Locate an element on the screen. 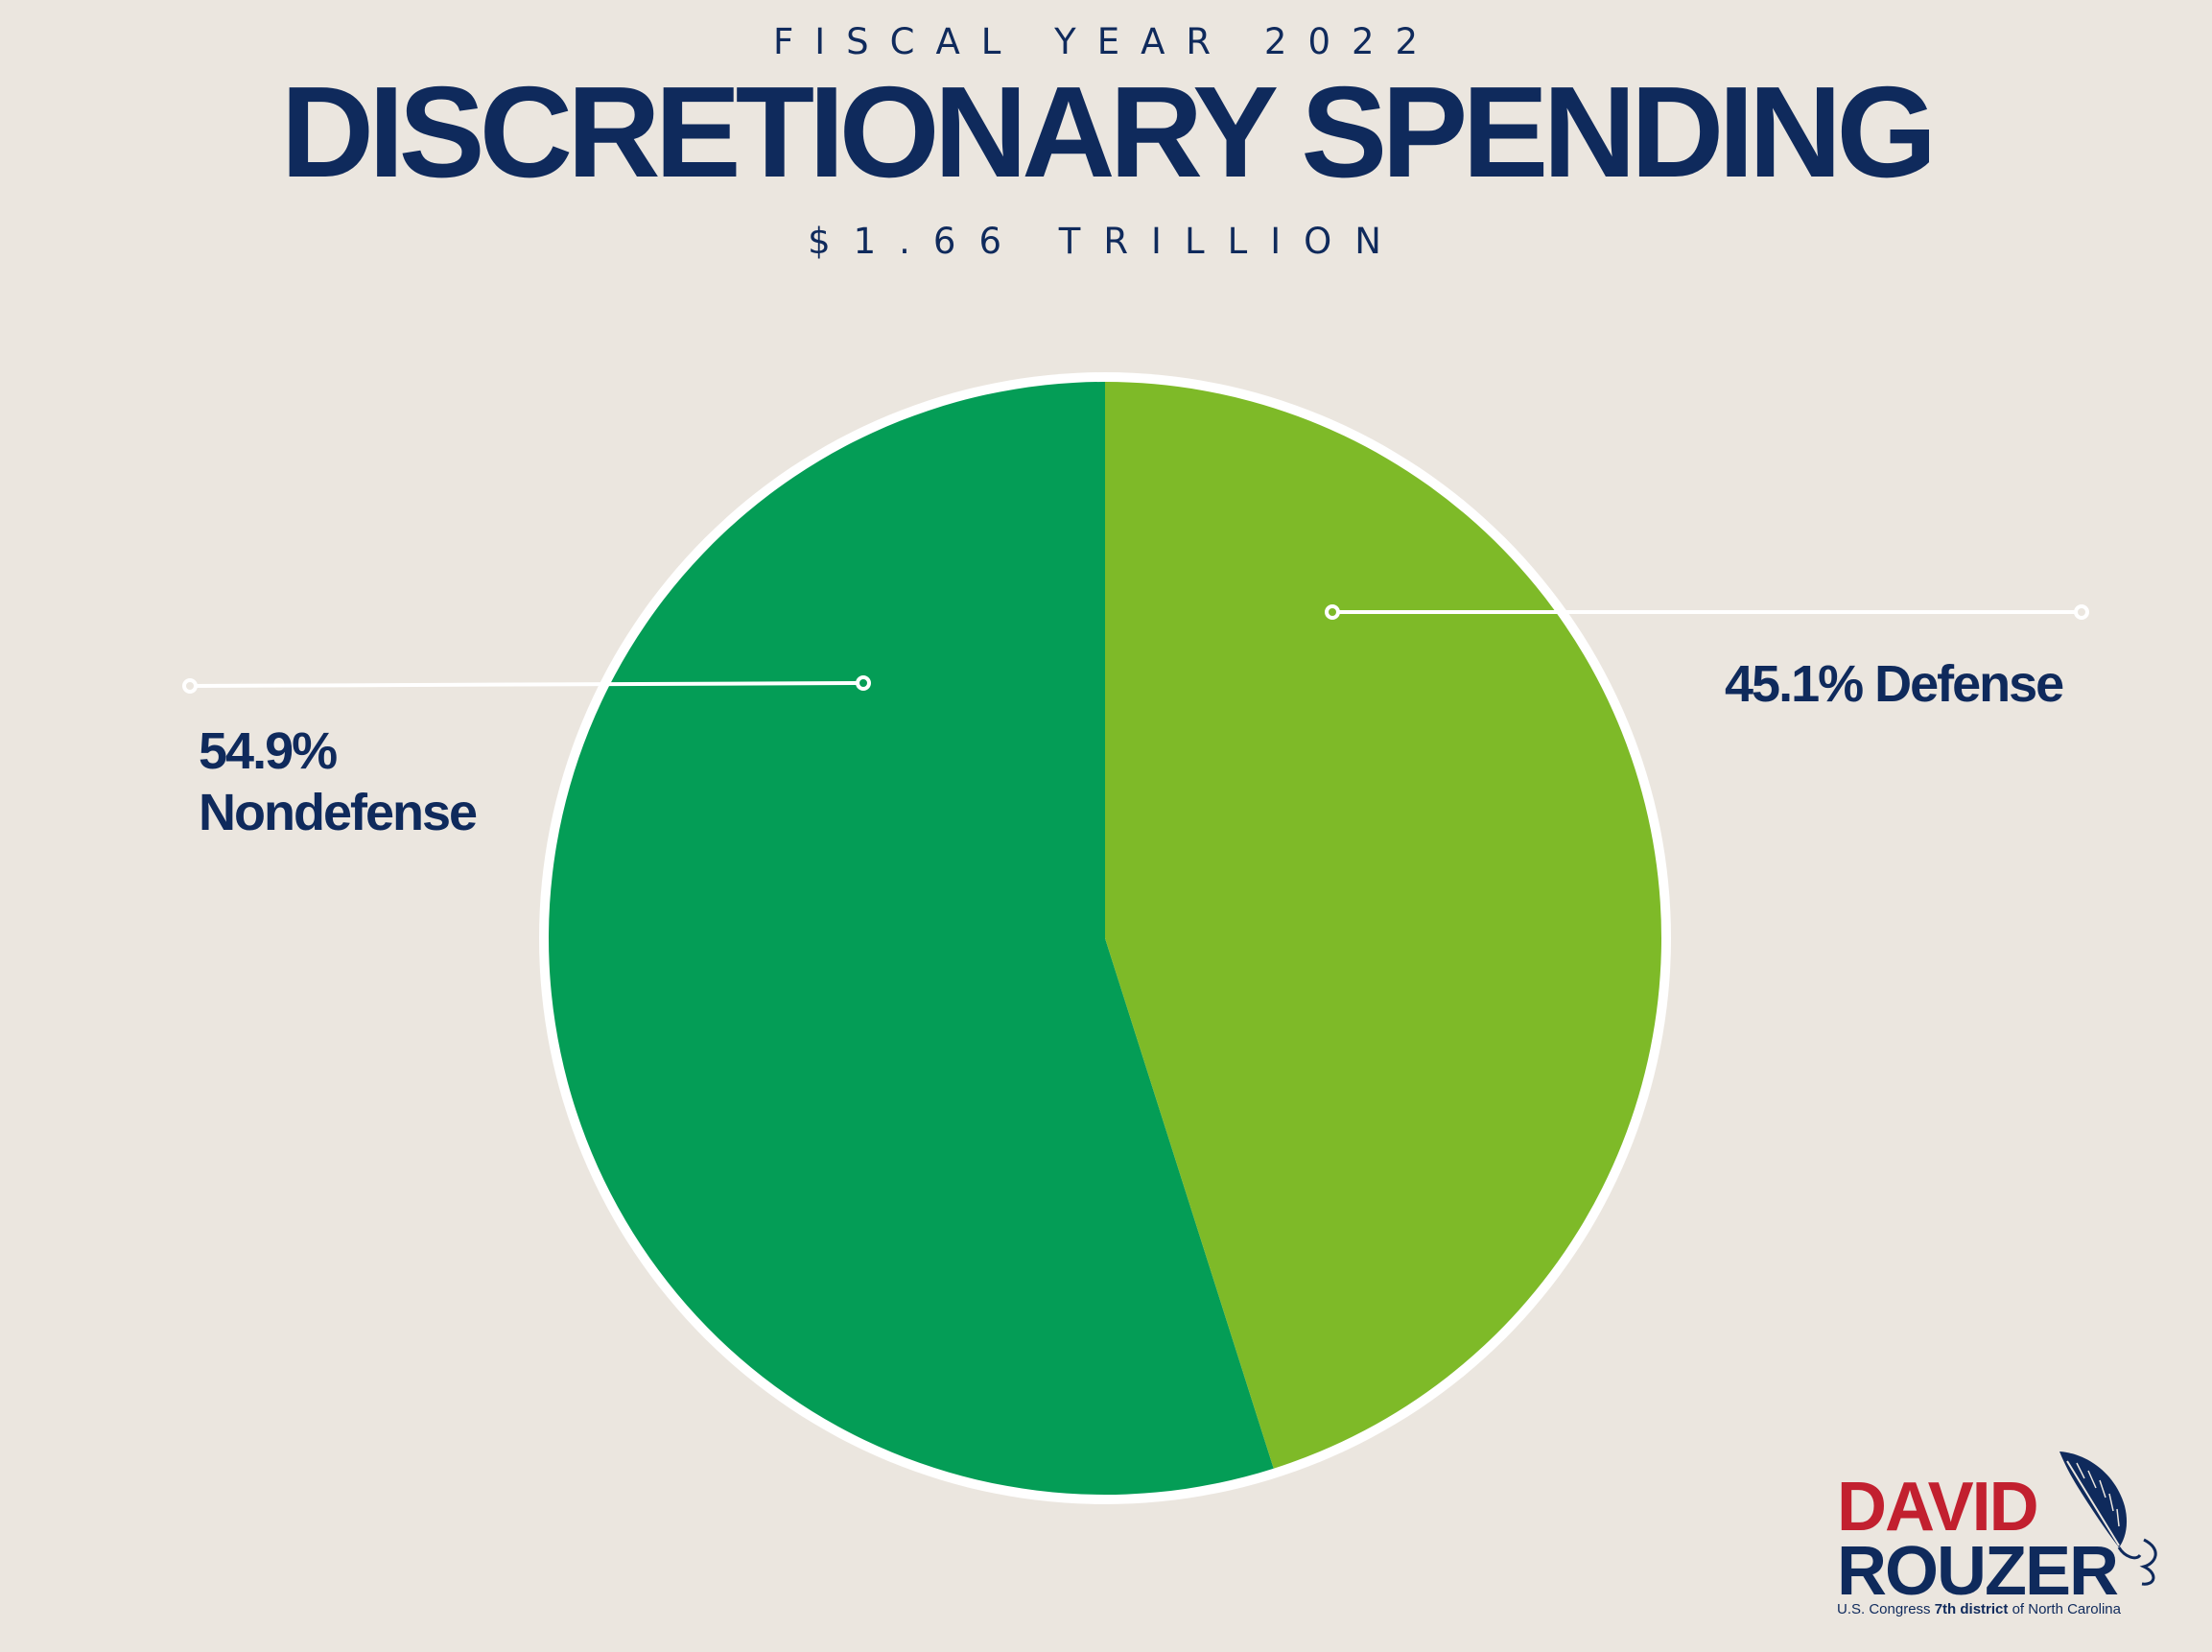  logo-name-last: ROUZER is located at coordinates (1978, 1572).